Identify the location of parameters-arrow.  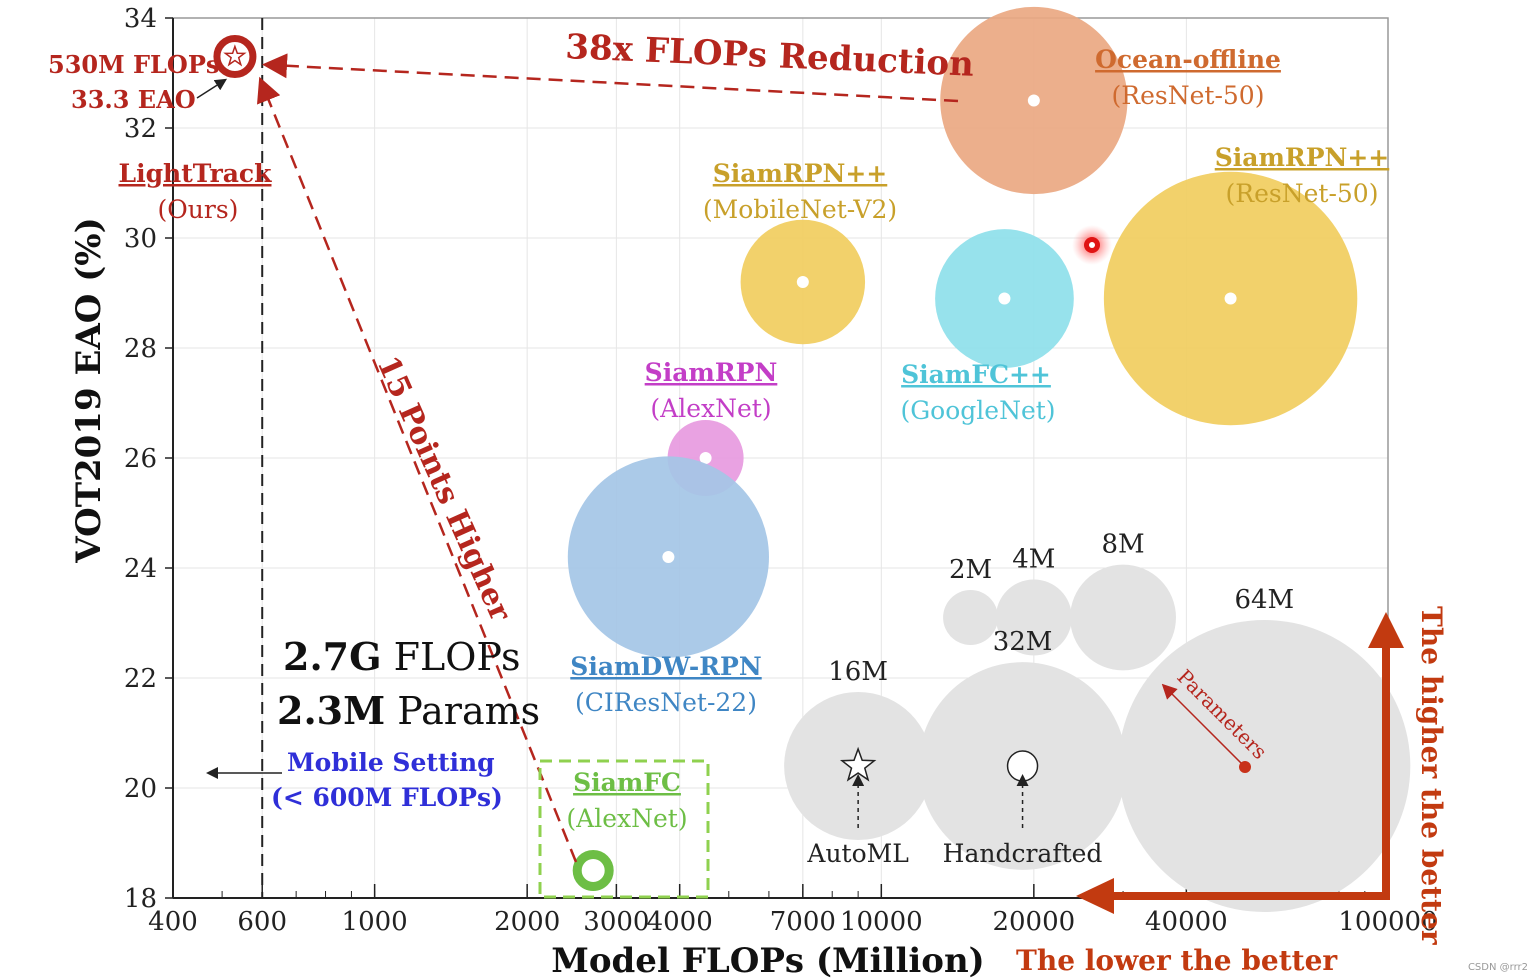
(1203, 725).